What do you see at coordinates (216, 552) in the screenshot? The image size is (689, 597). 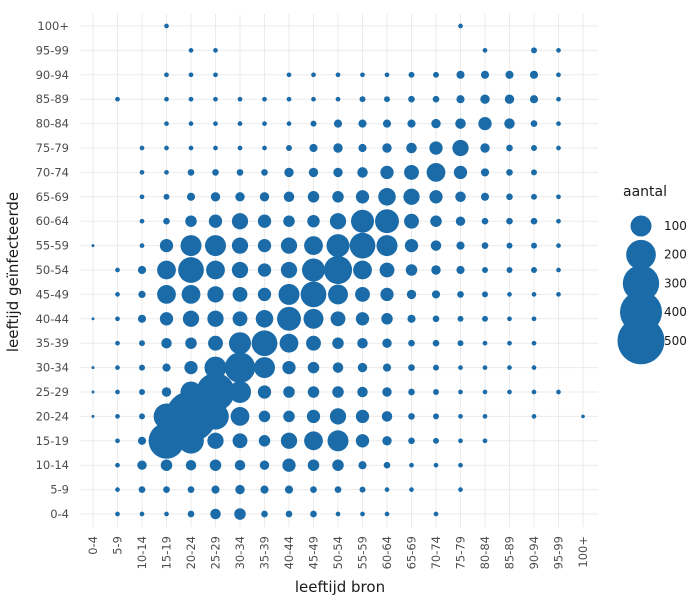 I see `x-tick-label: 25-29` at bounding box center [216, 552].